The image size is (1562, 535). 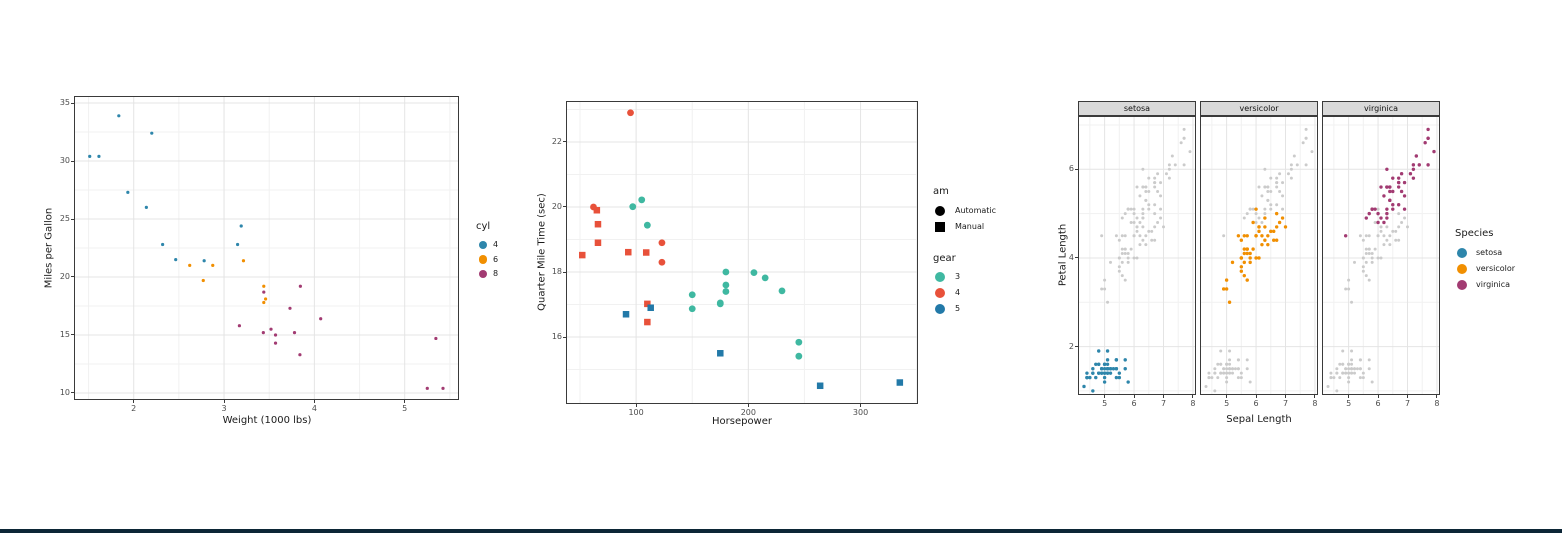 I want to click on iris-facets-versicolor-x-tick-label: 7, so click(x=1285, y=403).